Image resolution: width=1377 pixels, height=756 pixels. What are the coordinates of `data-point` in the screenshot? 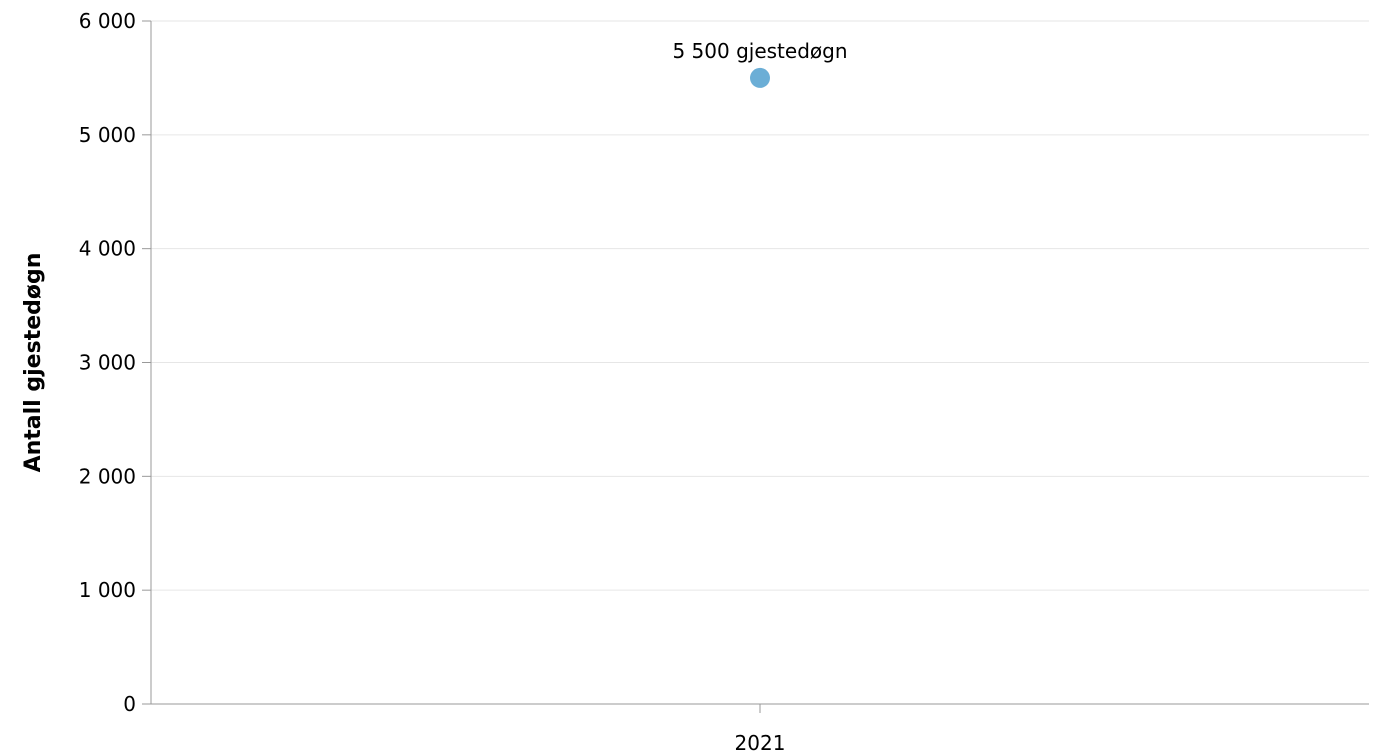 It's located at (760, 77).